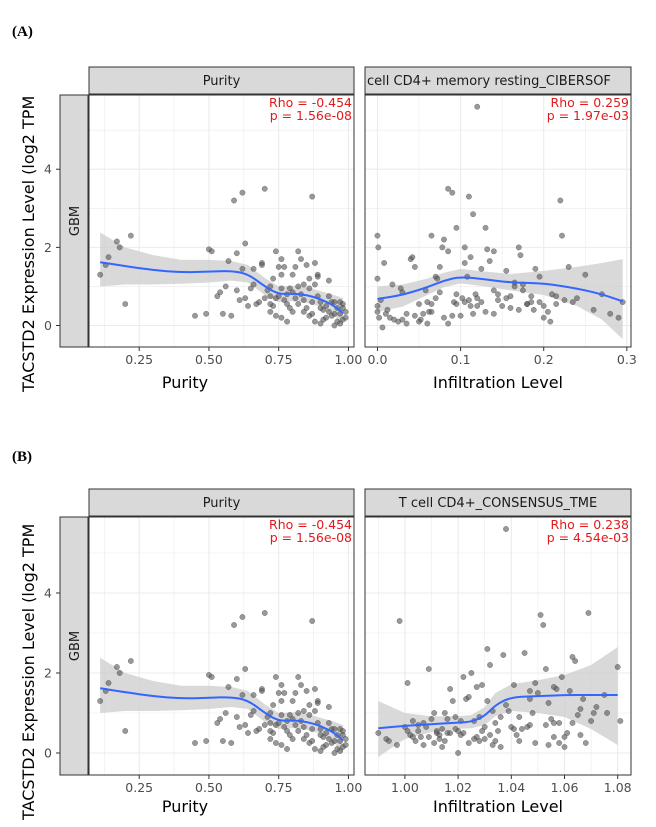  What do you see at coordinates (489, 81) in the screenshot?
I see `facet-strip-label: cell CD4+ memory resting_CIBERSOF` at bounding box center [489, 81].